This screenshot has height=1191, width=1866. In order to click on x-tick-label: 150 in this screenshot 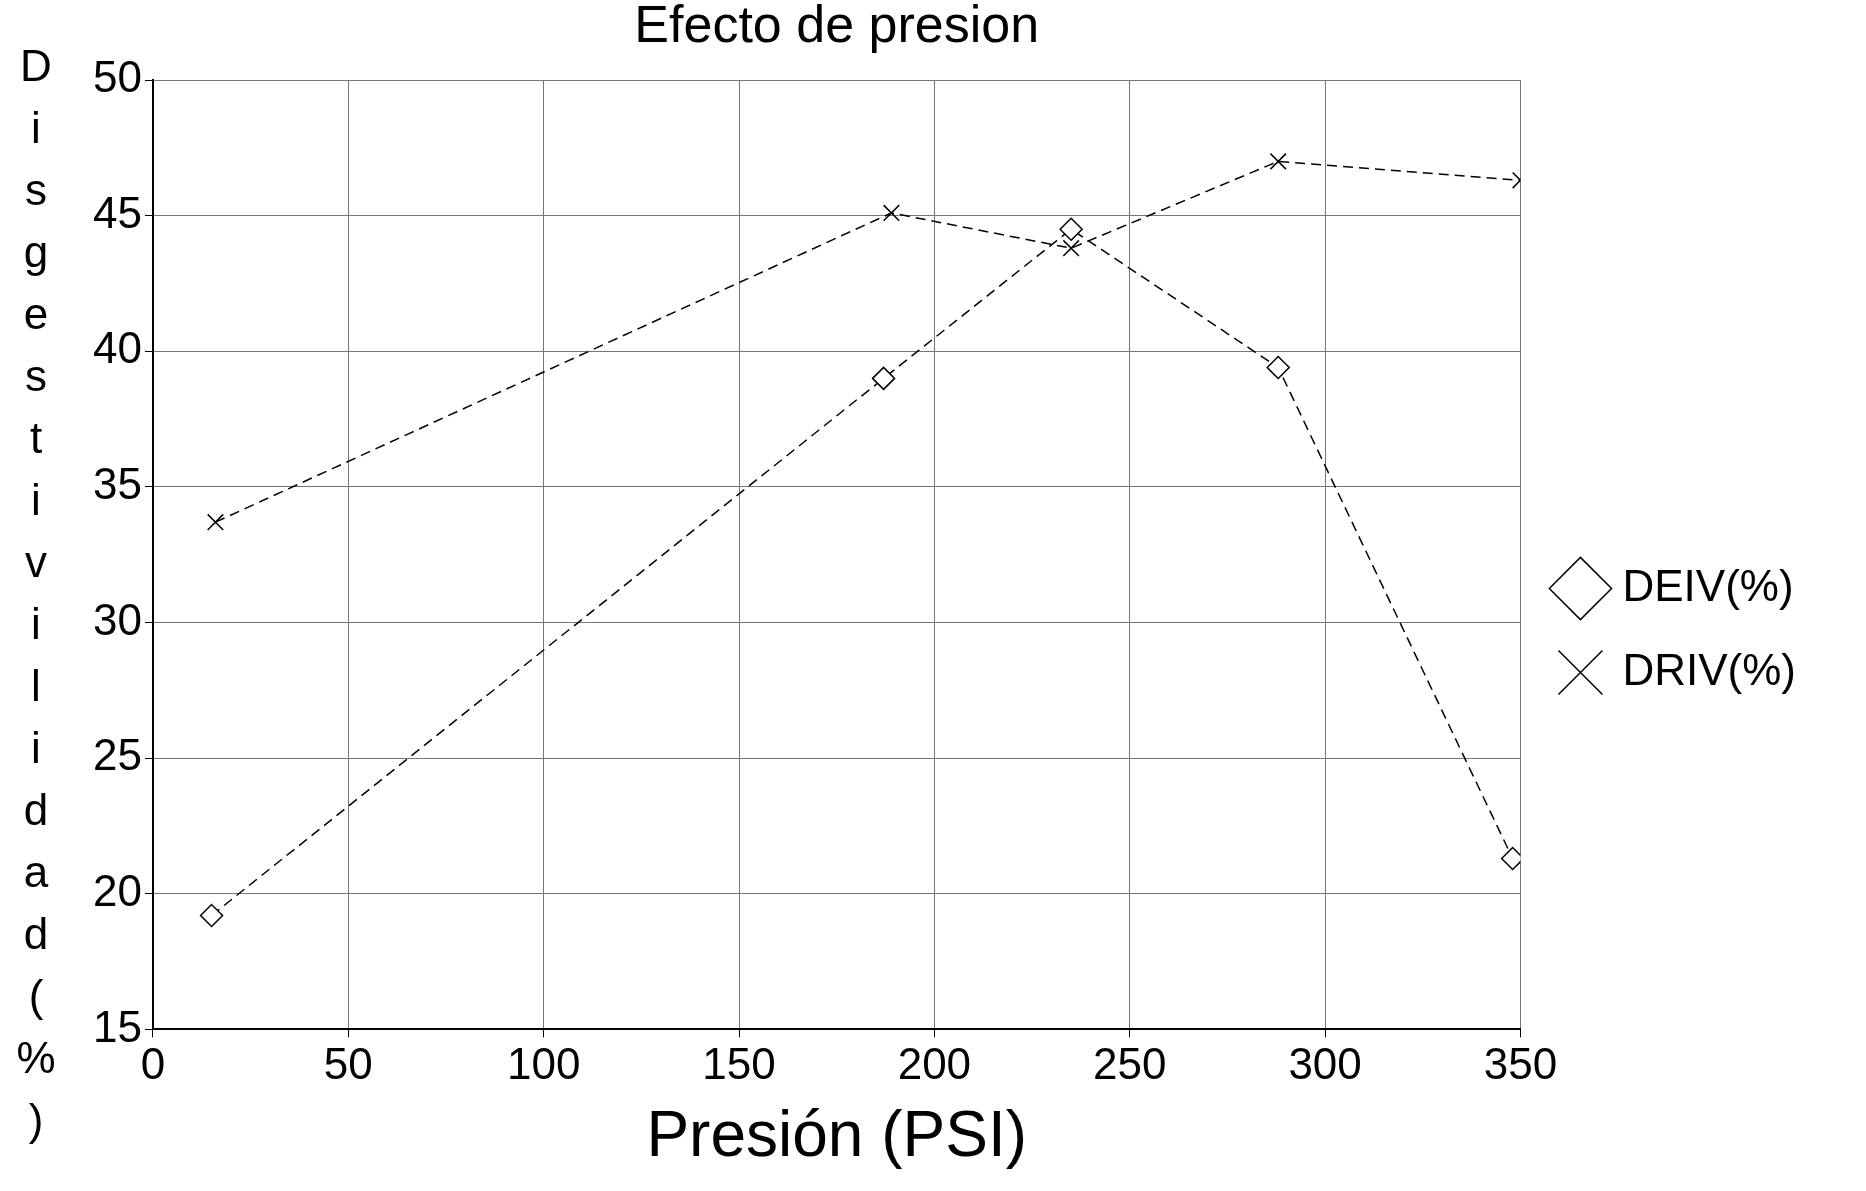, I will do `click(739, 1063)`.